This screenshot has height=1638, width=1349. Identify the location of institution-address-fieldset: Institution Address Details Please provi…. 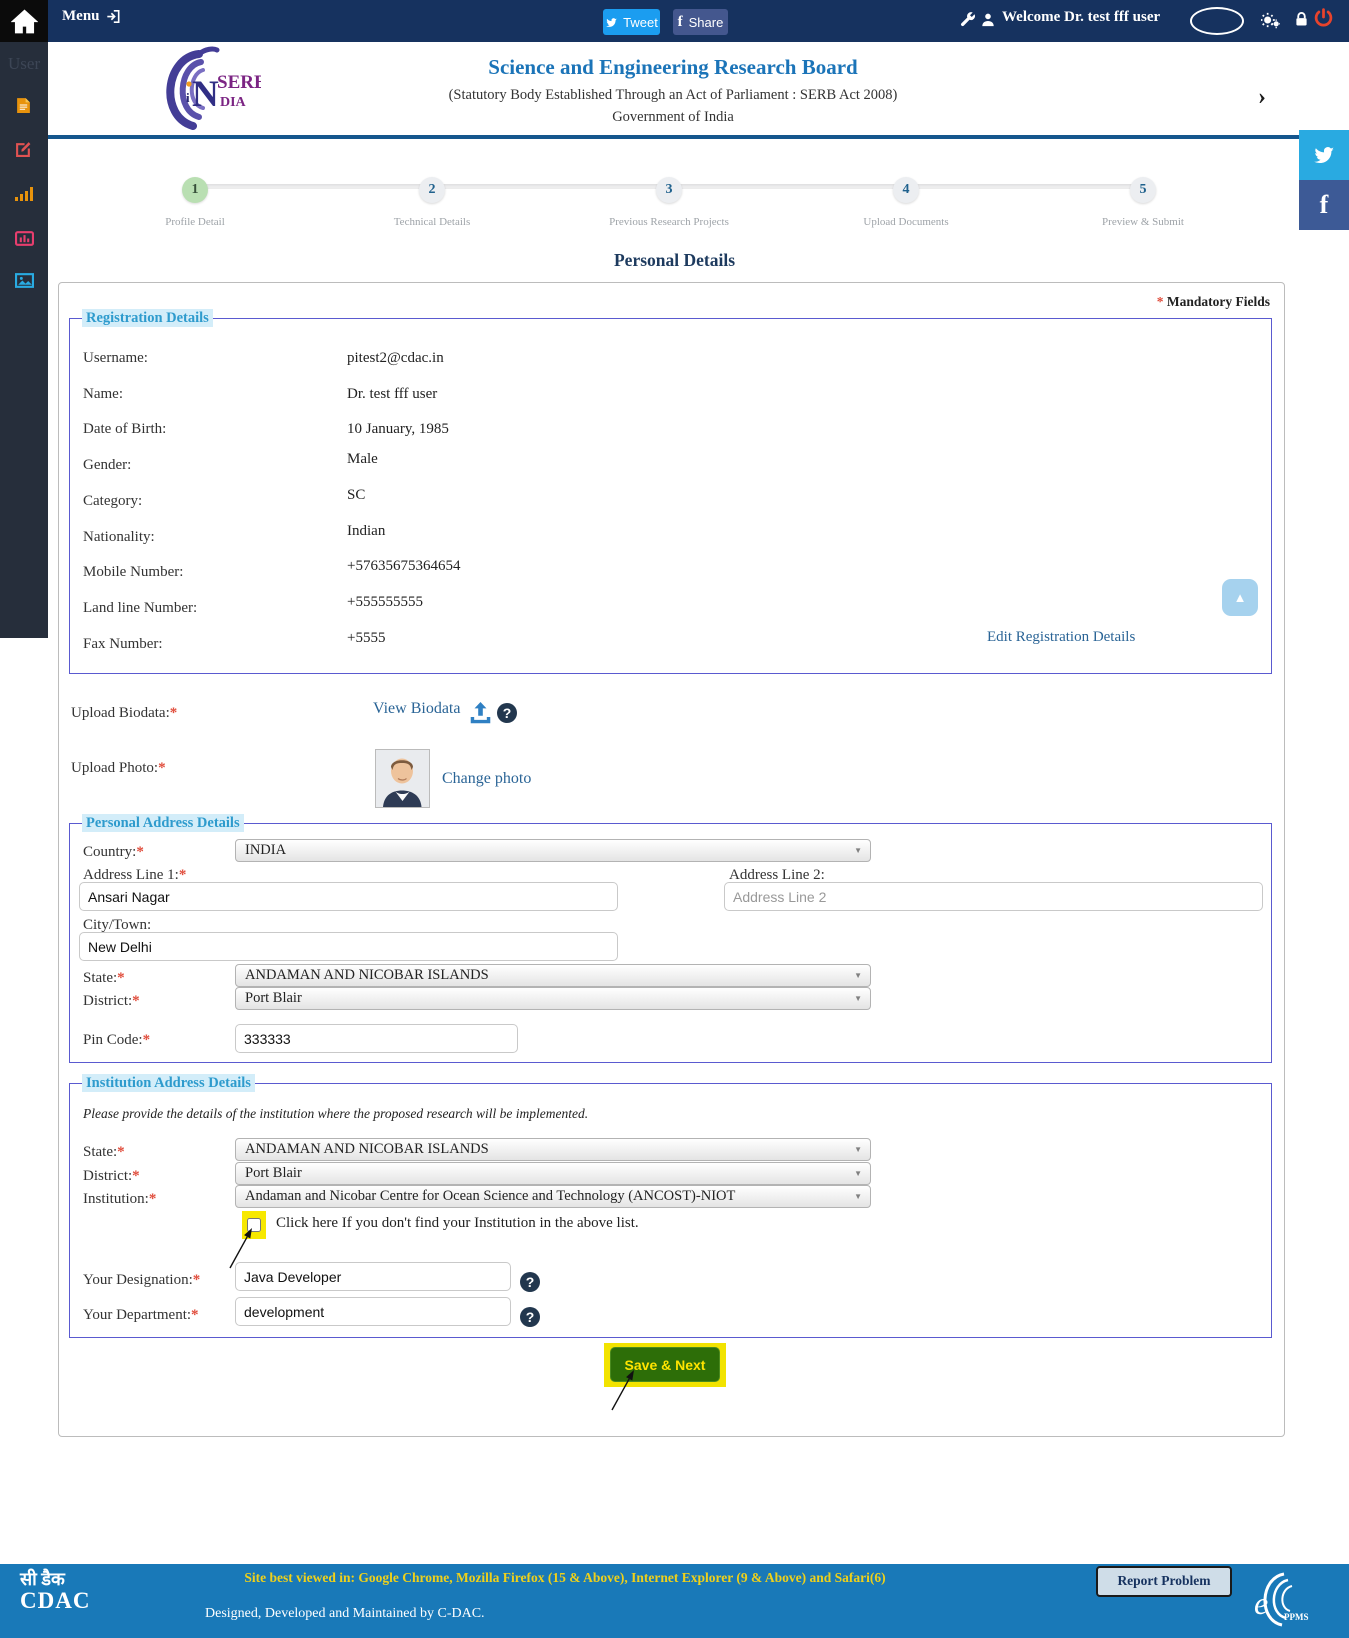
(670, 1206).